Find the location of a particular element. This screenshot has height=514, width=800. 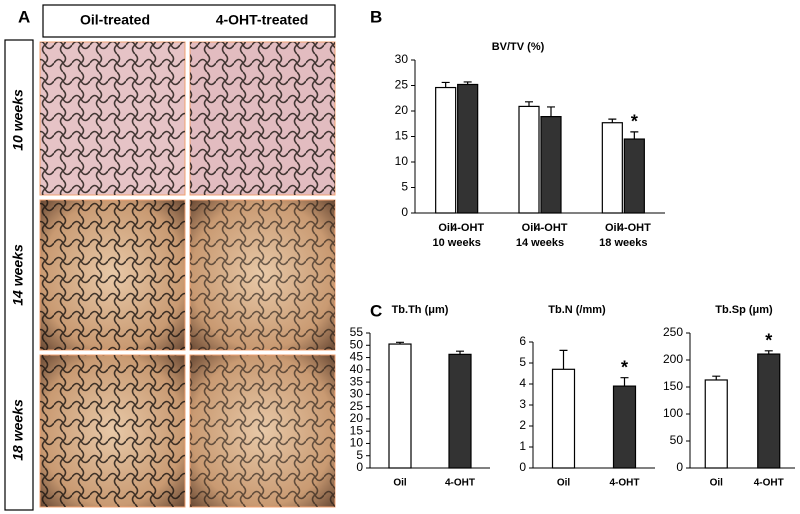

row-label-box is located at coordinates (19, 275).